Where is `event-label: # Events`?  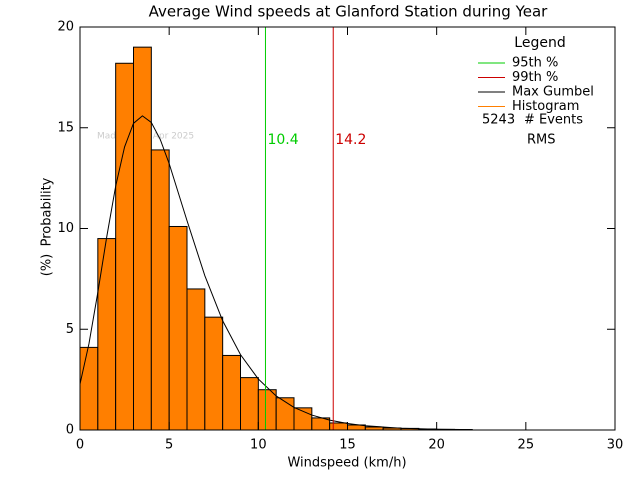
event-label: # Events is located at coordinates (553, 120).